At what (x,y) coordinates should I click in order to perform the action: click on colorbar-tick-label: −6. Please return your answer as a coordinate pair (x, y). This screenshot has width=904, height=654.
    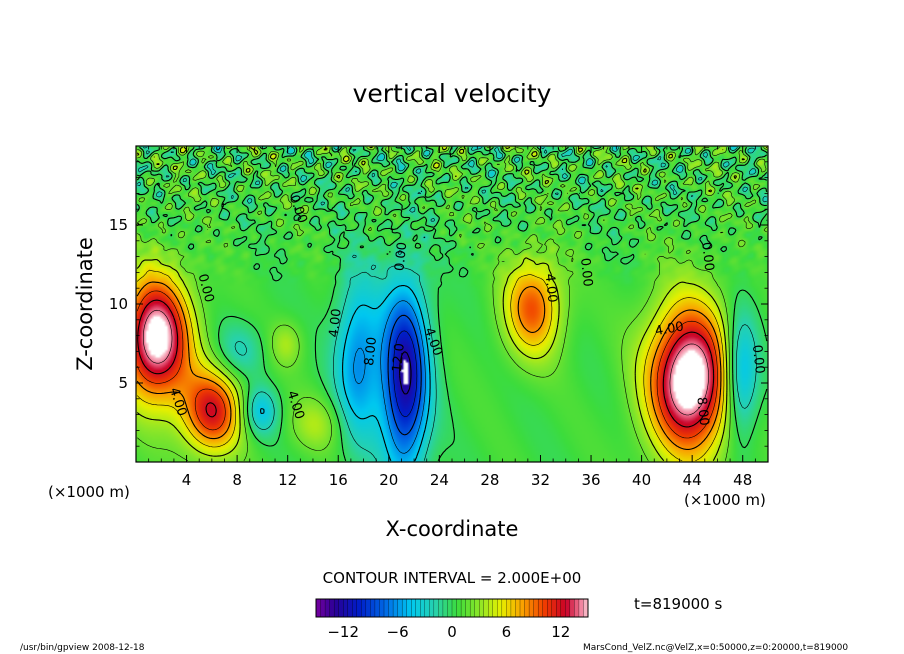
    Looking at the image, I should click on (398, 632).